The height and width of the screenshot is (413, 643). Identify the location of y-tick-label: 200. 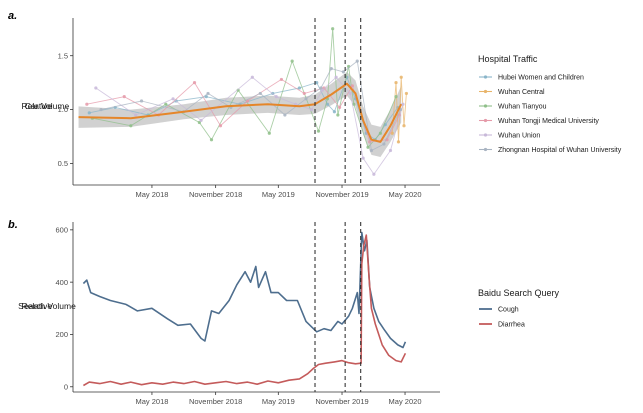
(61, 334).